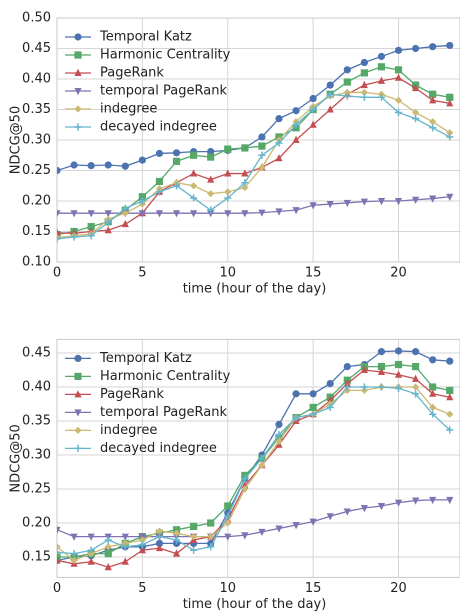 Image resolution: width=460 pixels, height=611 pixels. Describe the element at coordinates (158, 127) in the screenshot. I see `legend-label: decayed indegree` at that location.